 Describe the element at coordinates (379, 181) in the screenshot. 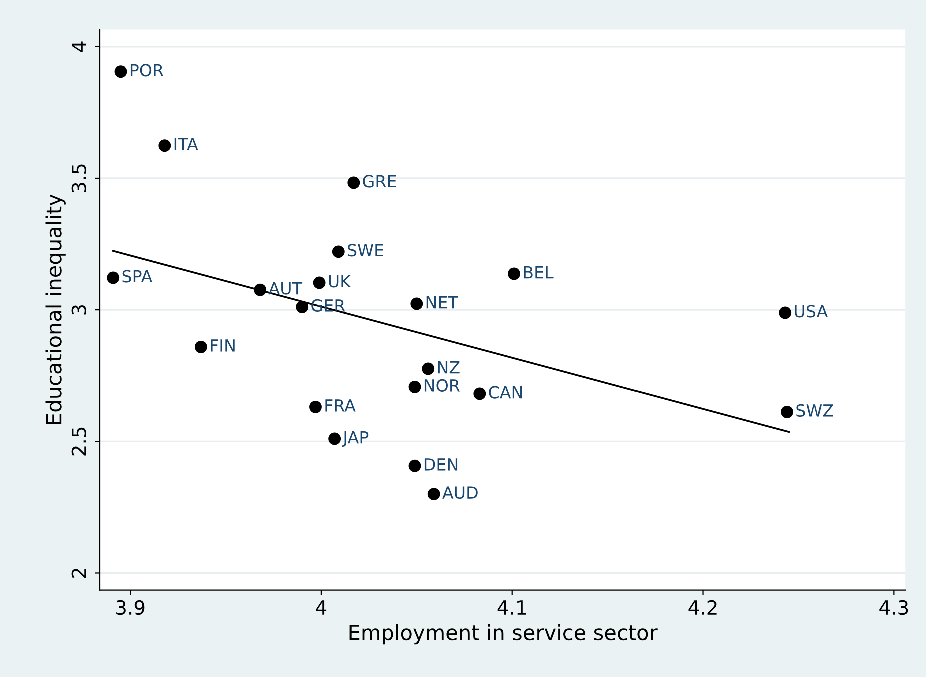

I see `annotation: GRE` at that location.